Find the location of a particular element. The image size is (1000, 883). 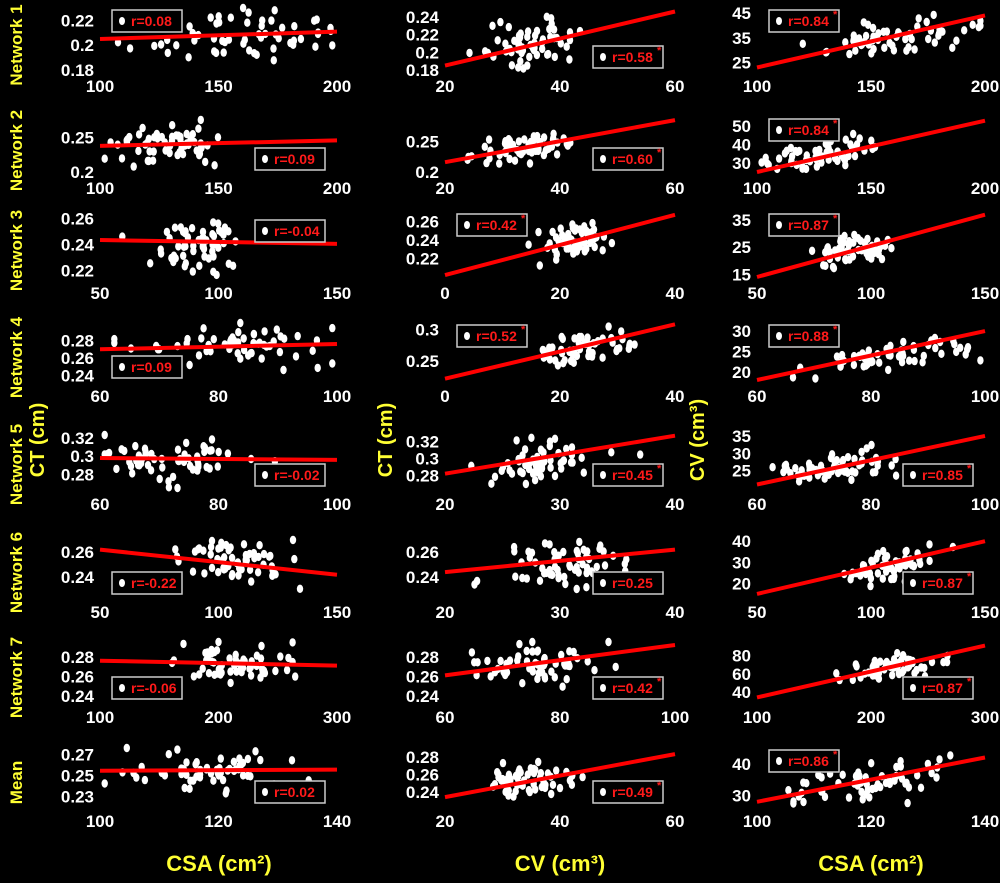

x-tick-label: 100 is located at coordinates (871, 293).